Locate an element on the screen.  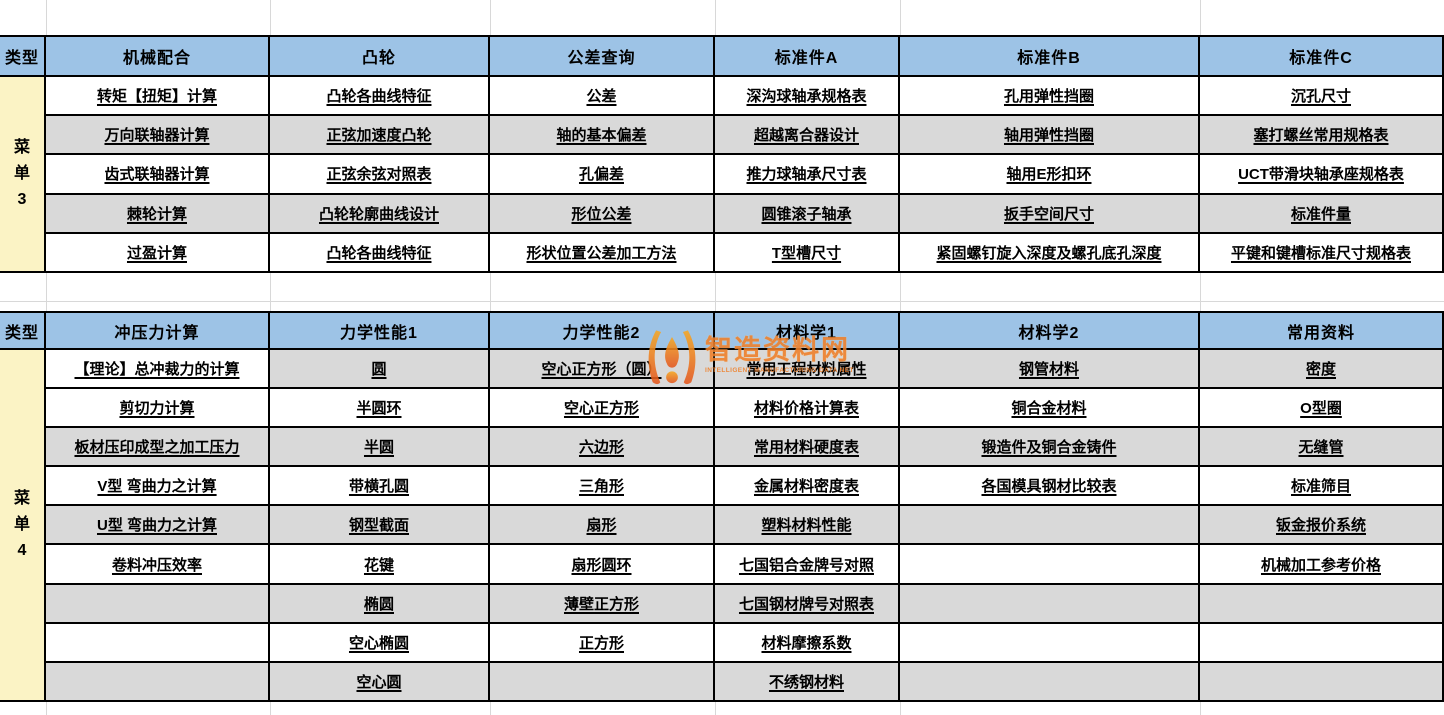
link-cell: 圆 is located at coordinates (380, 370).